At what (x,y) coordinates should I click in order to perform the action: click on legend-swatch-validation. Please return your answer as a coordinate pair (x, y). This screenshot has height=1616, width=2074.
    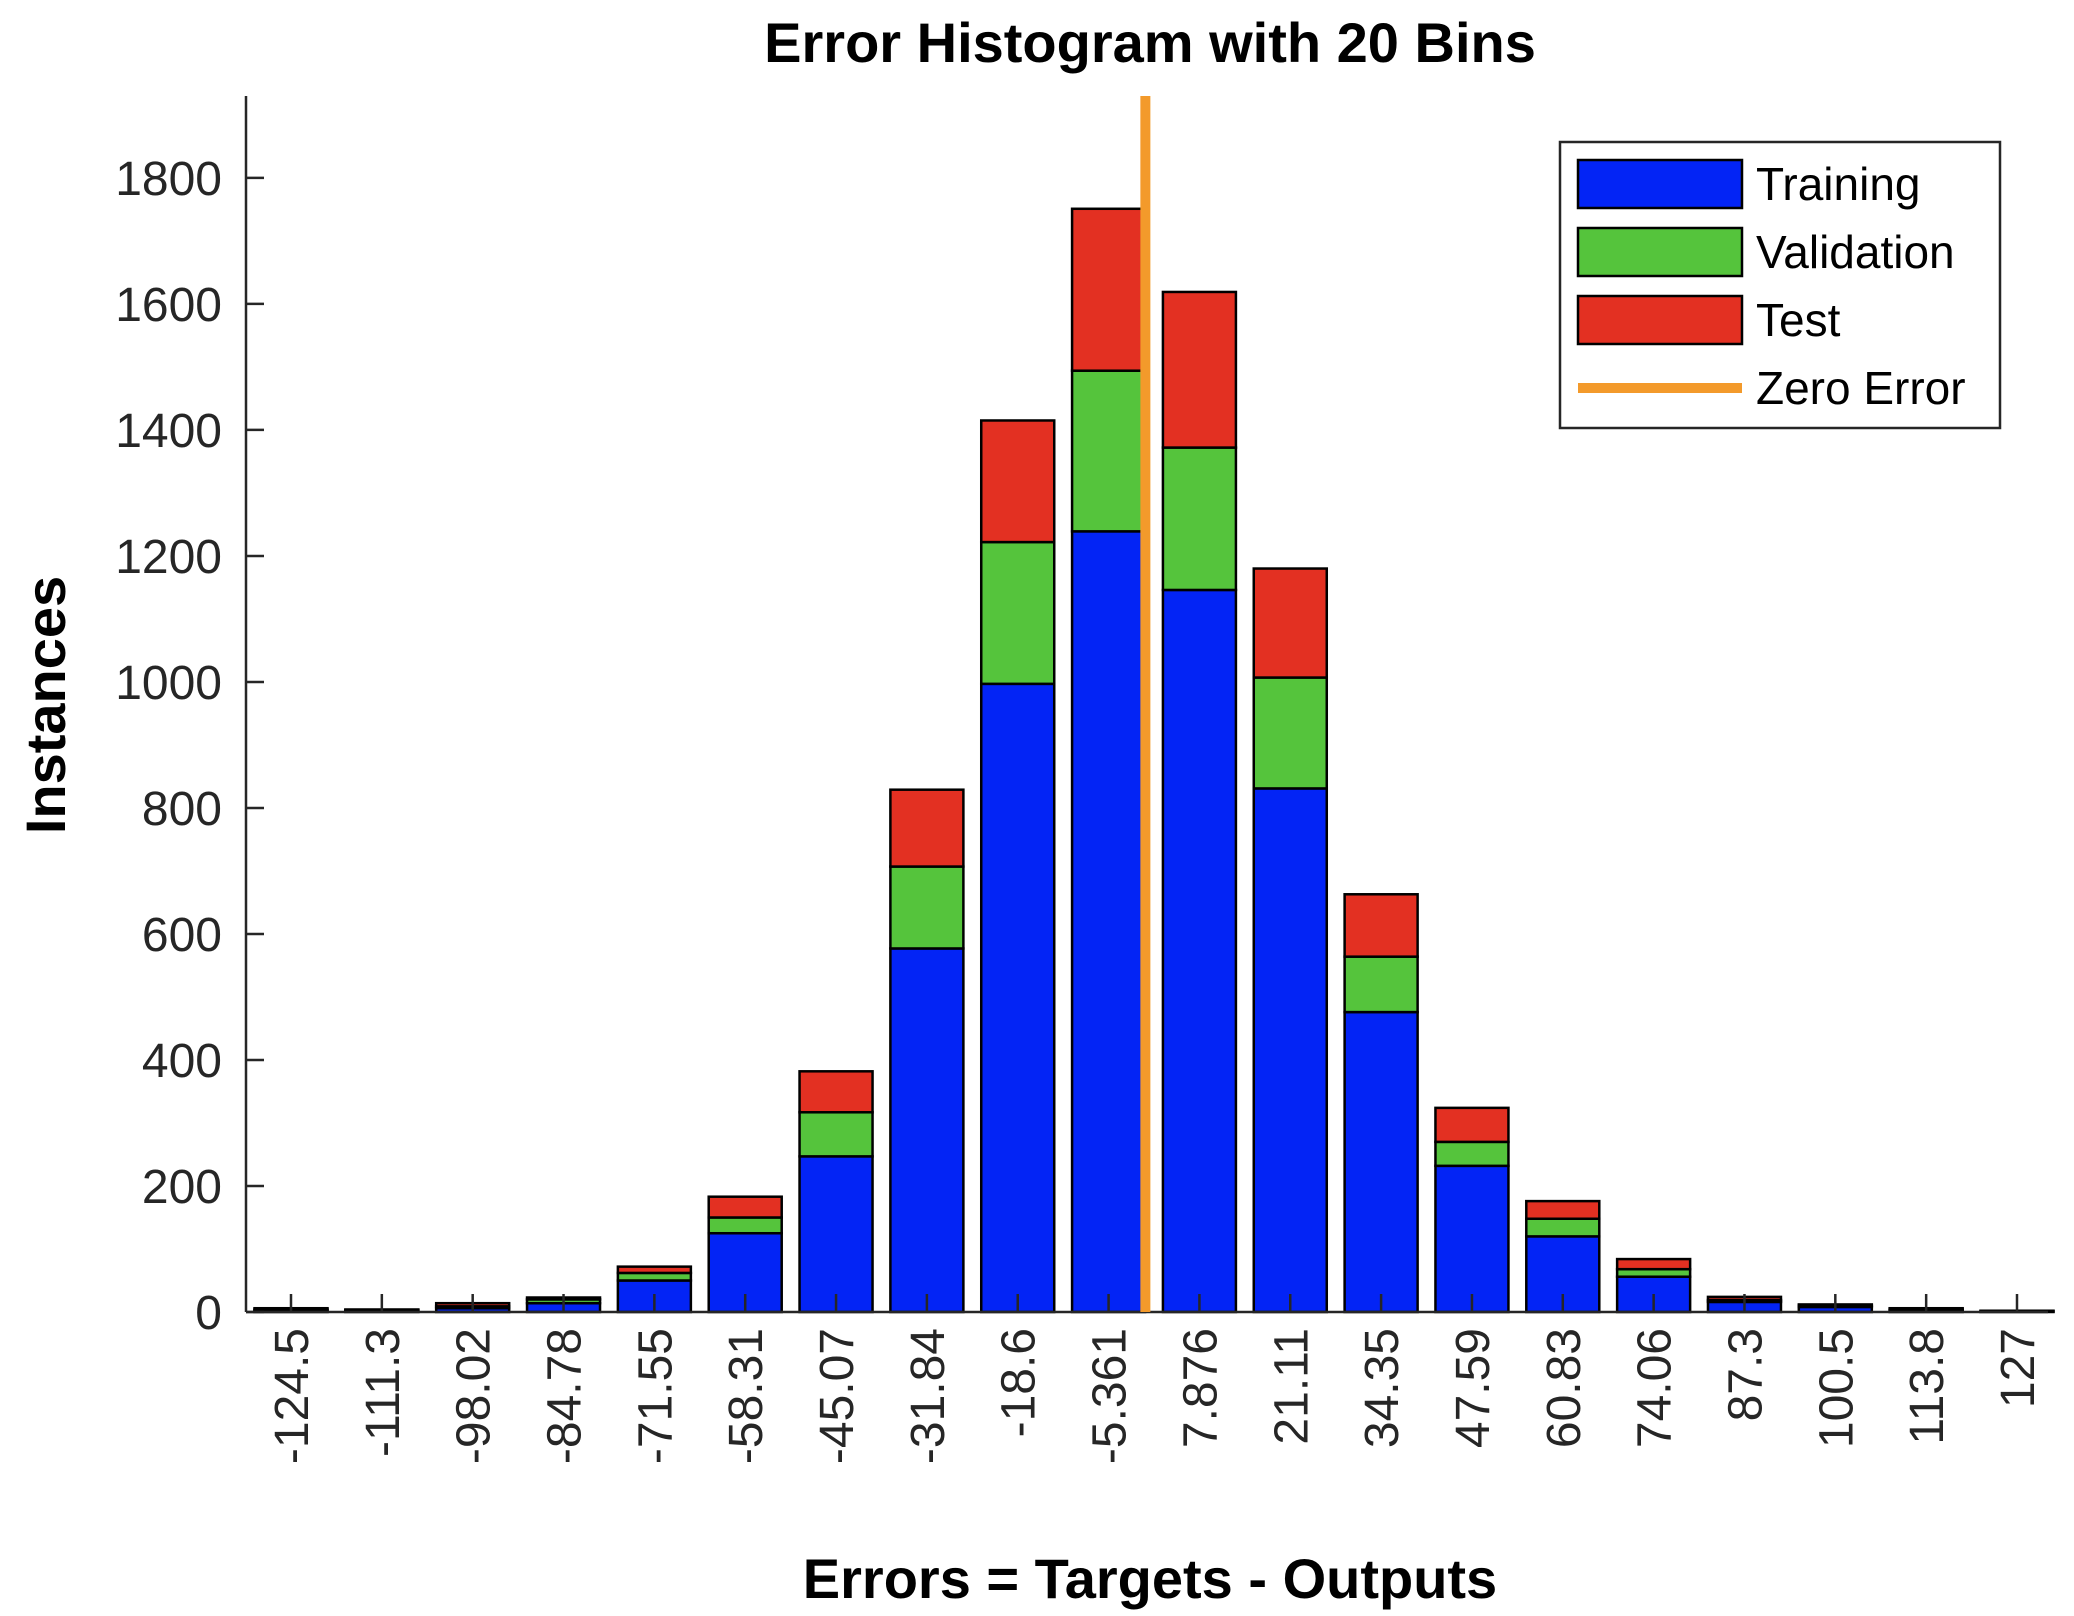
    Looking at the image, I should click on (1660, 252).